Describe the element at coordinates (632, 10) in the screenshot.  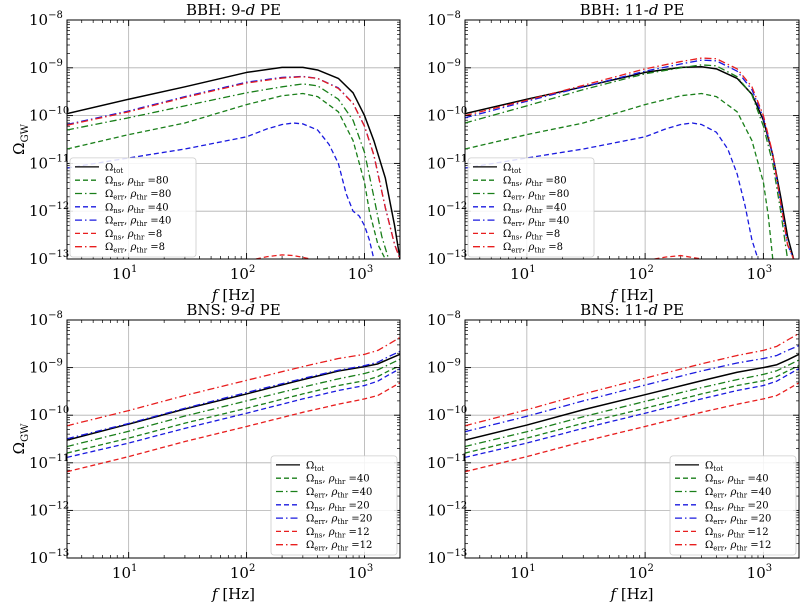
I see `panel-title: BBH: 11-d PE` at that location.